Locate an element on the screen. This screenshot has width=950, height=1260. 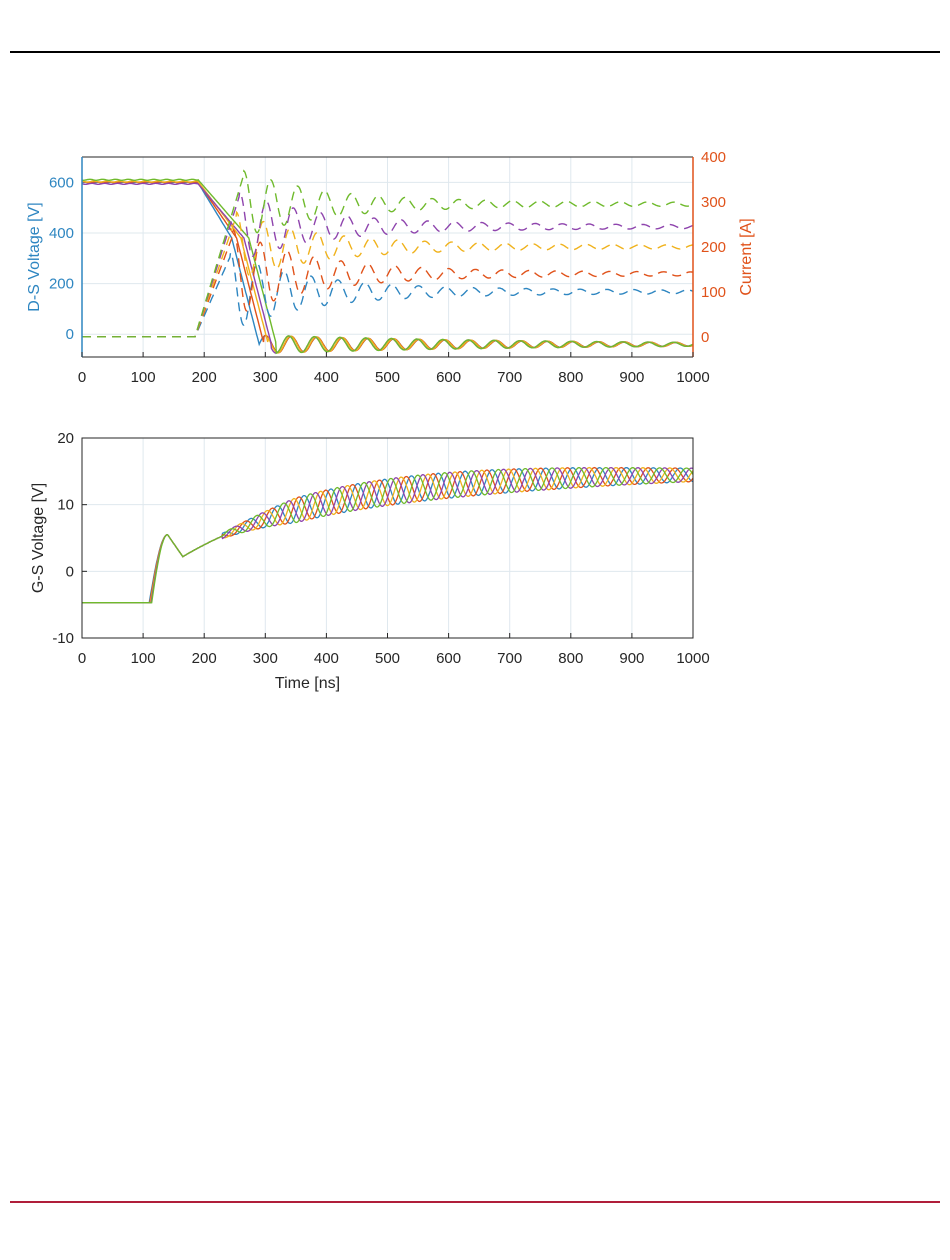
bottom-x-tick-label-0: 0 is located at coordinates (82, 658).